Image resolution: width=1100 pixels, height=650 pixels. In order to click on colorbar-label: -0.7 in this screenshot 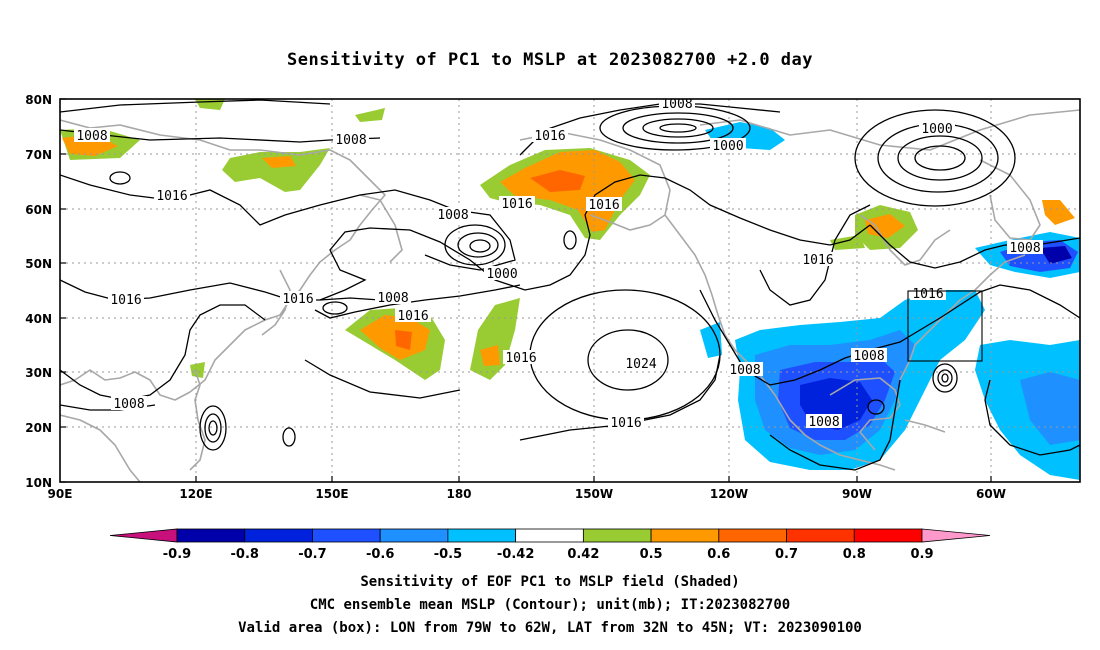, I will do `click(312, 554)`.